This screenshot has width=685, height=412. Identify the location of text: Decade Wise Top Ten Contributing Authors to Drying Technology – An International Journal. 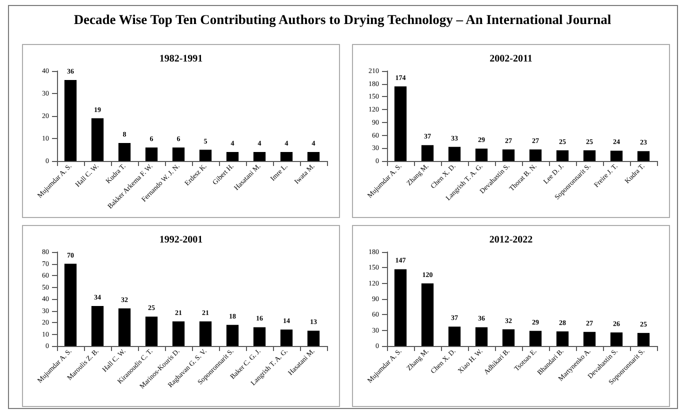
(342, 20).